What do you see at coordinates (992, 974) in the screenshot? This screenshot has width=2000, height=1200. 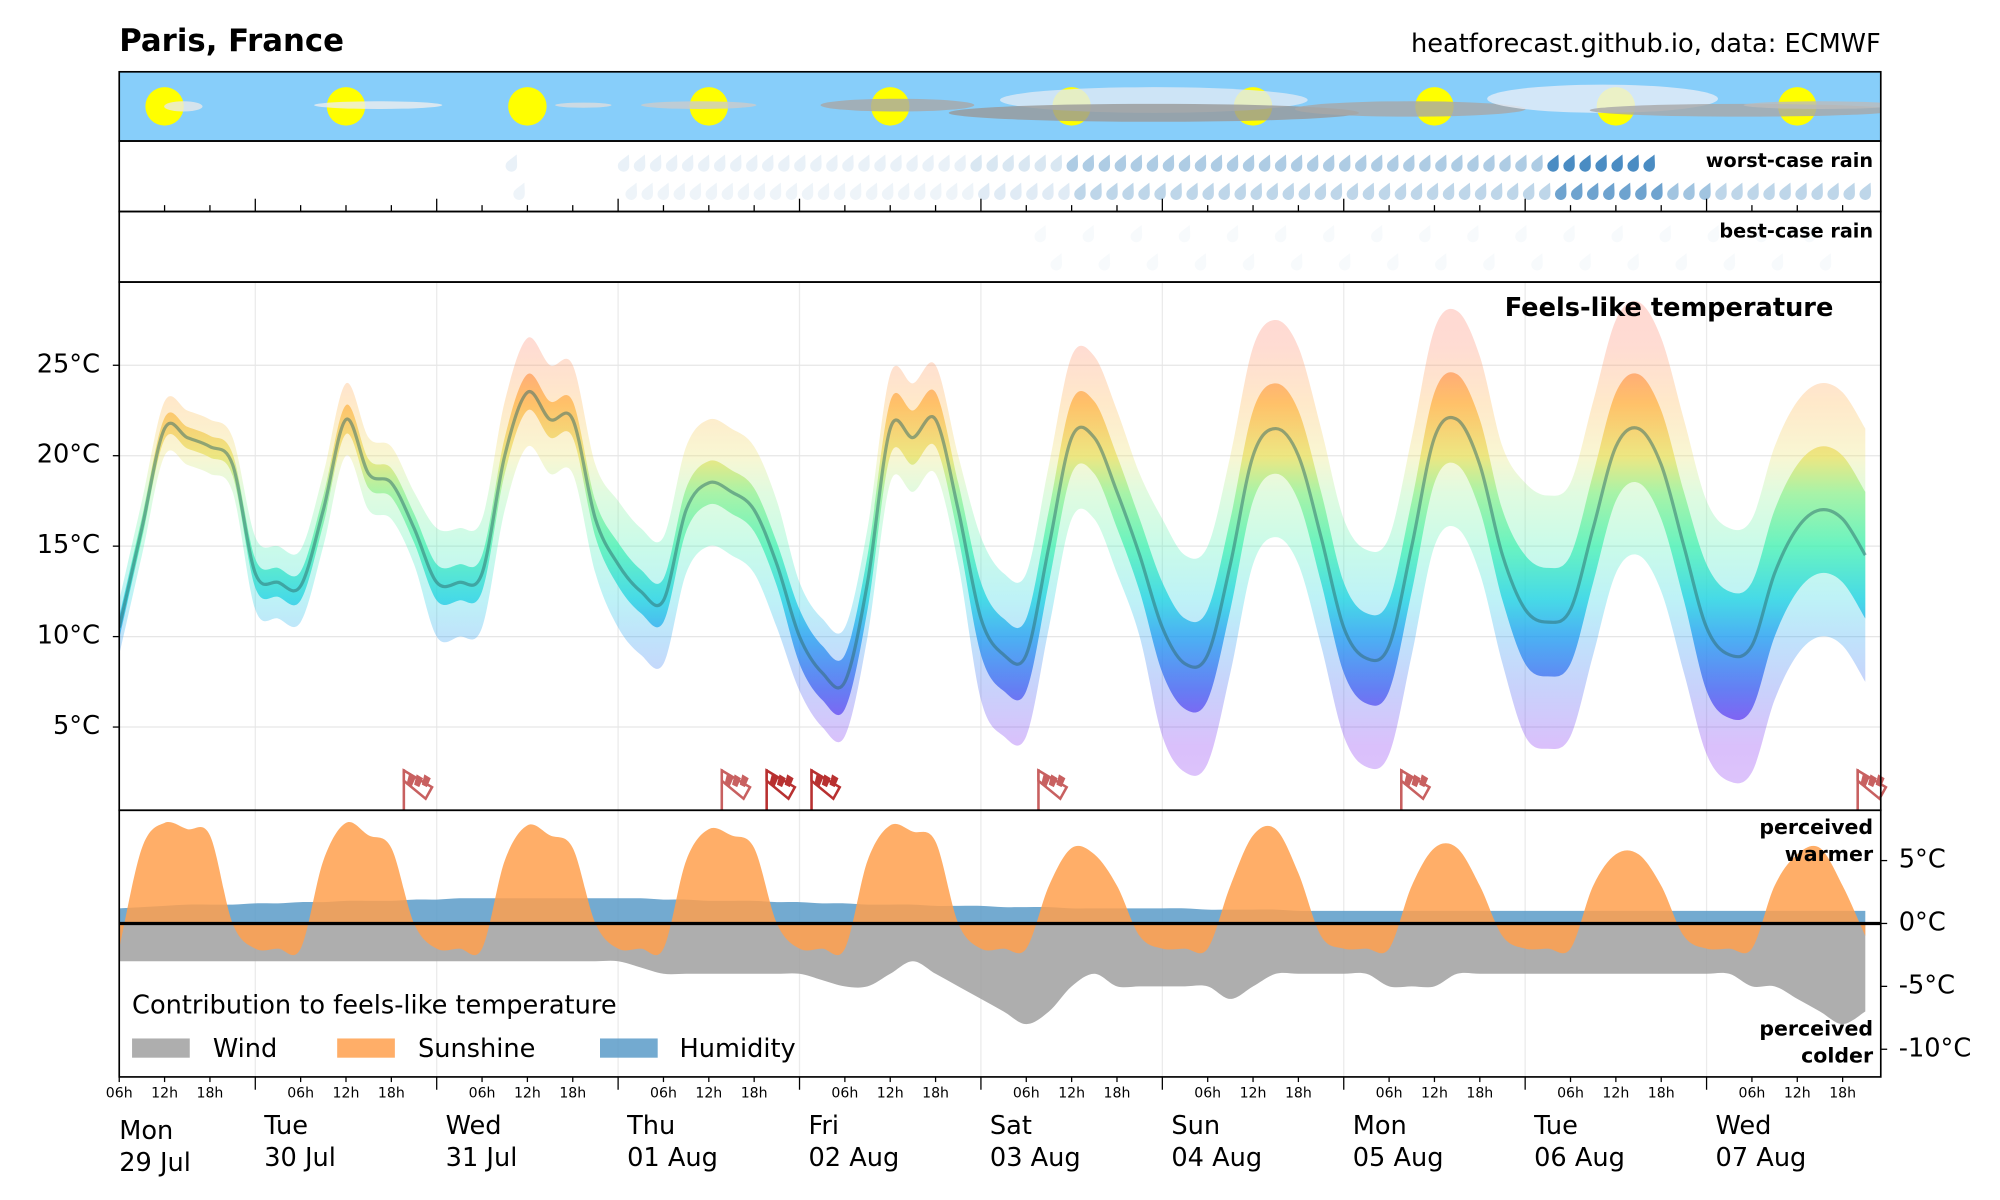 I see `contribution-area` at bounding box center [992, 974].